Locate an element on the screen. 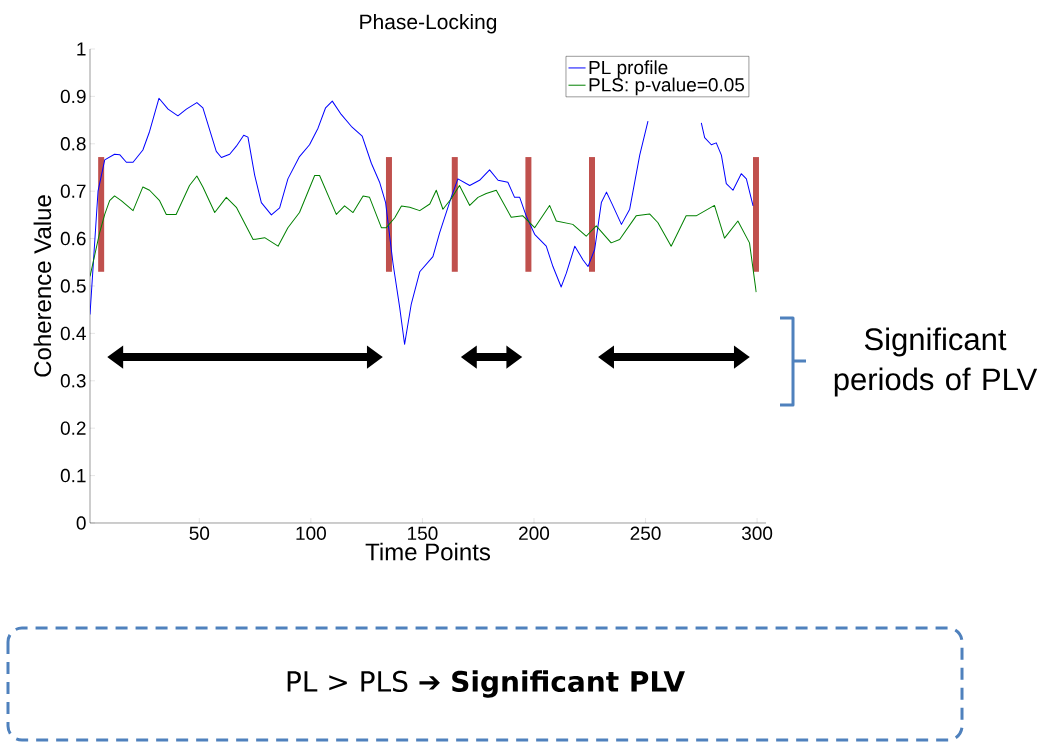 The width and height of the screenshot is (1062, 745). y-tick-label: 0.1 is located at coordinates (73, 475).